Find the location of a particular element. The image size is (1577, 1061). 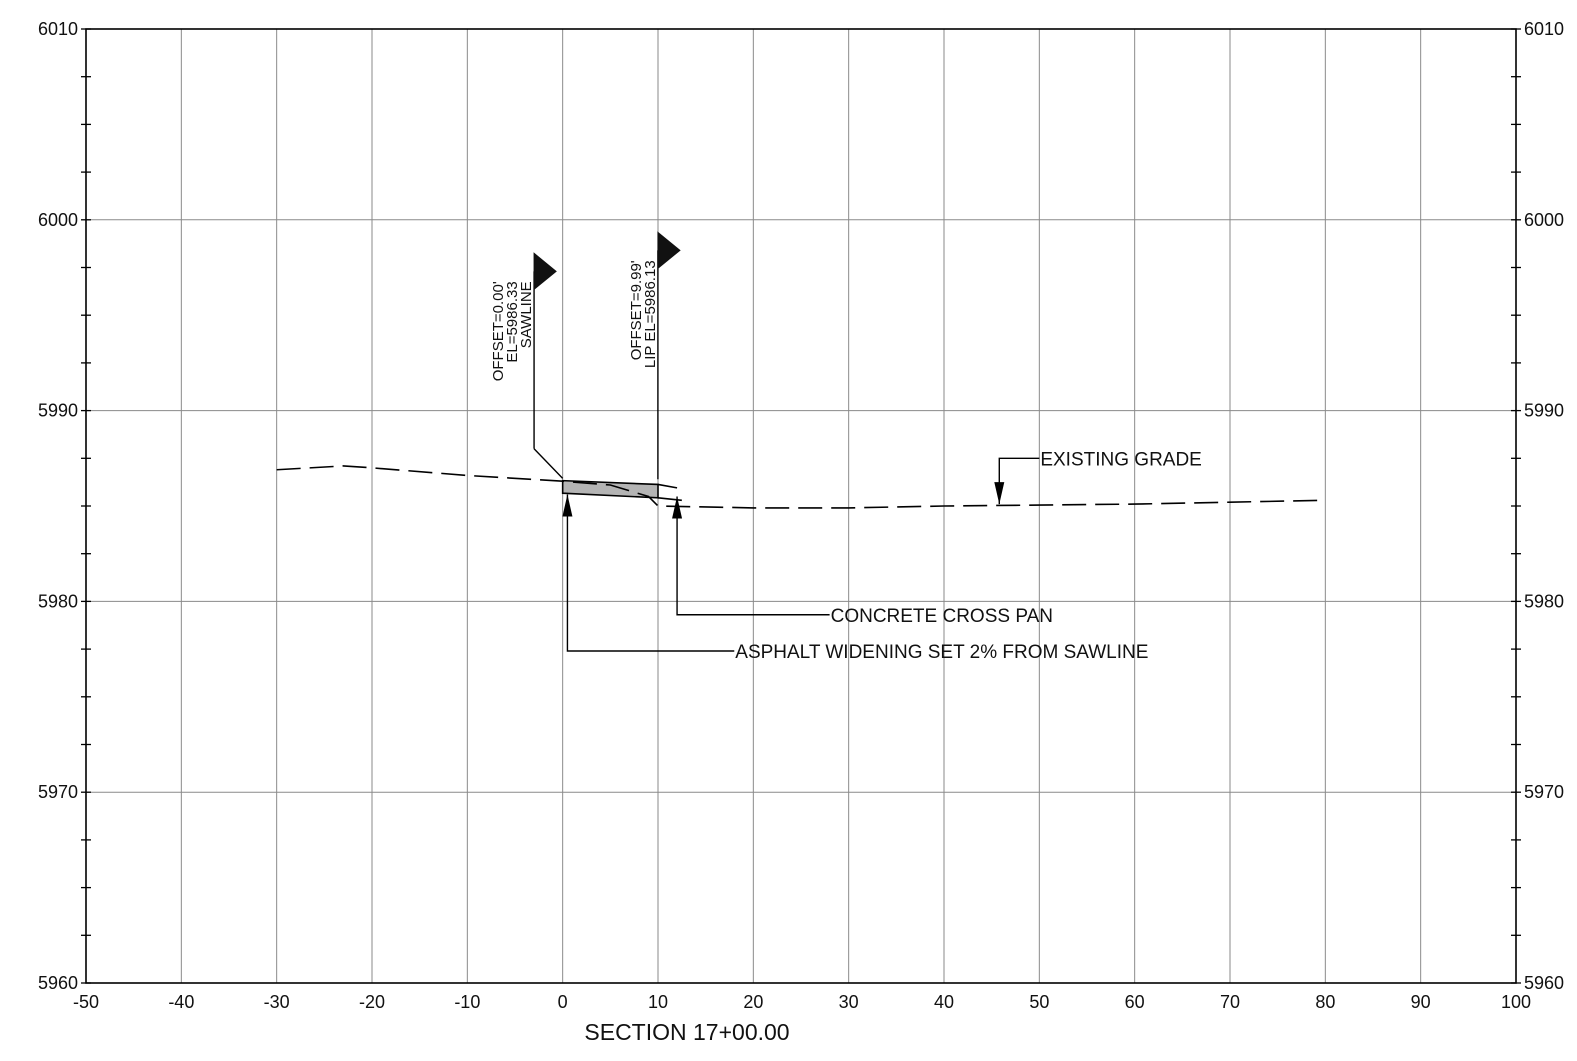

y-tick-label-left: 6000 is located at coordinates (58, 220).